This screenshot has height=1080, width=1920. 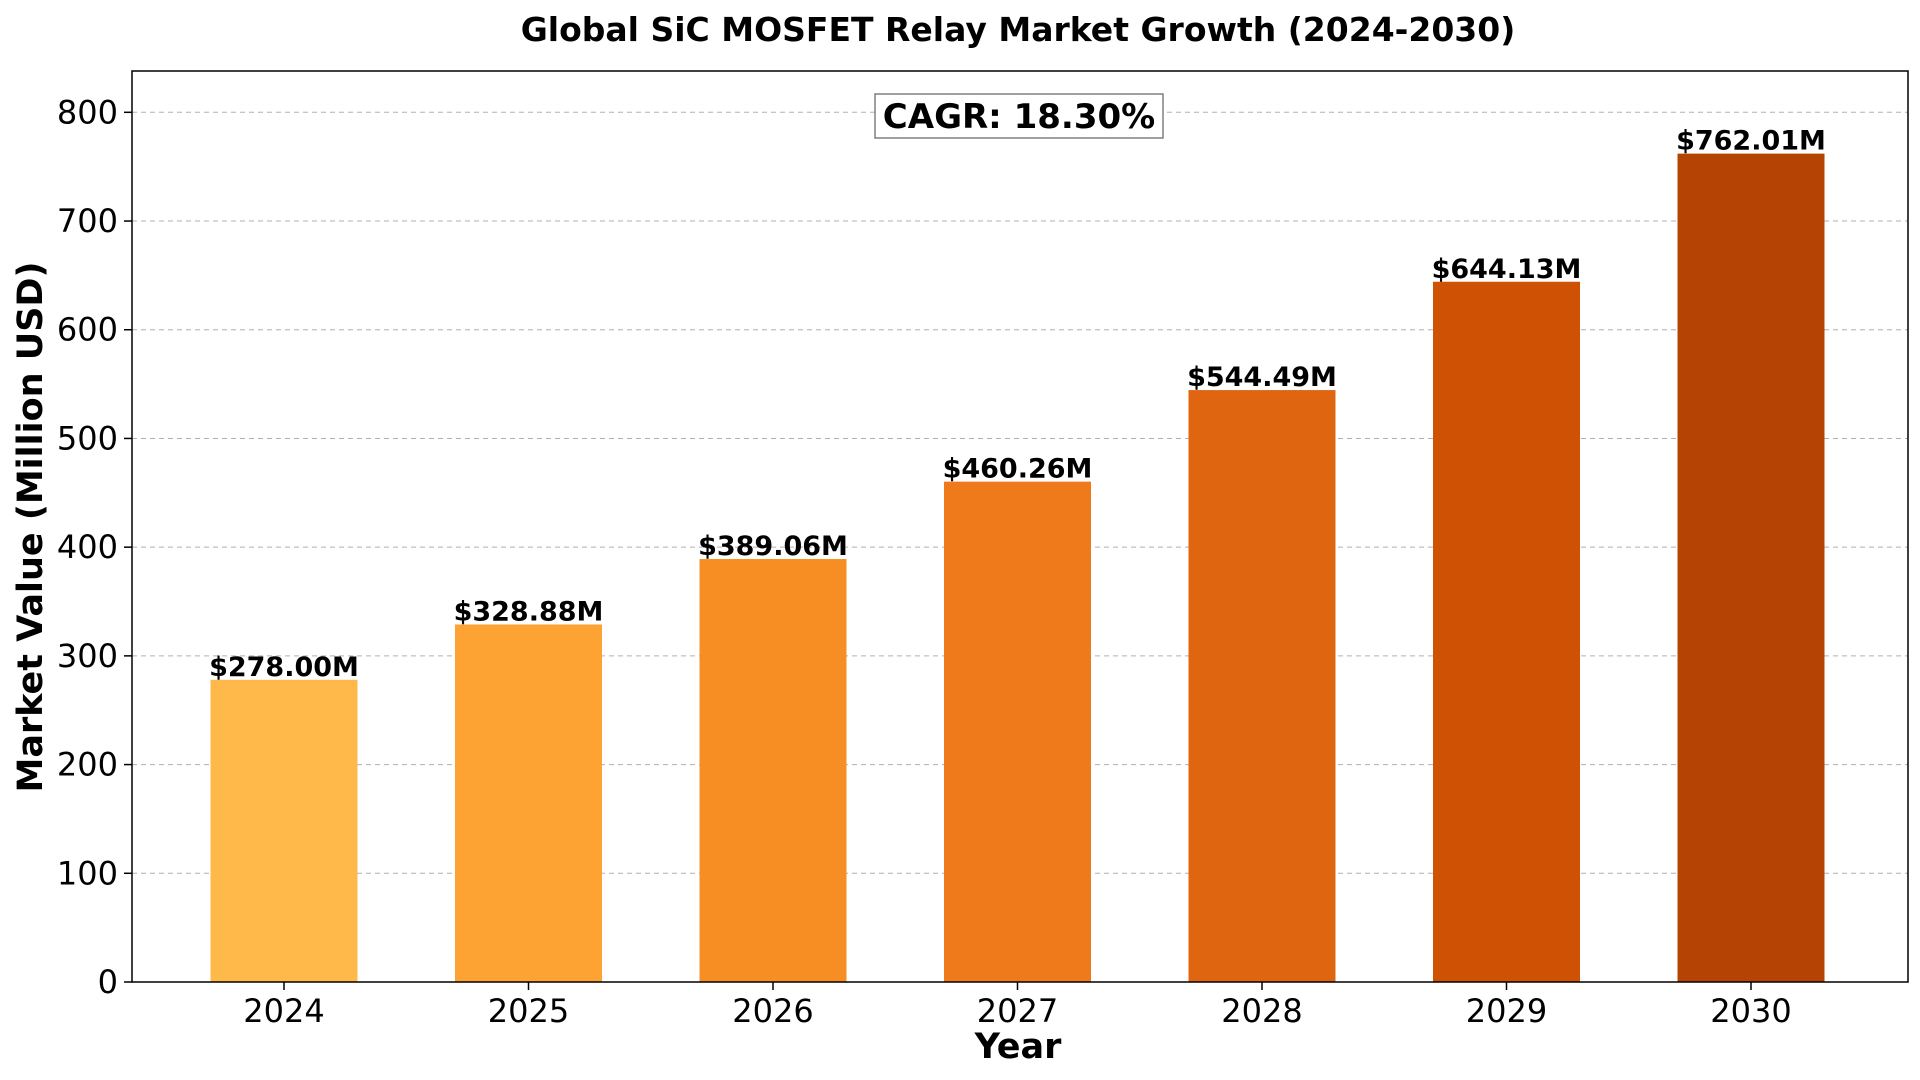 What do you see at coordinates (772, 1011) in the screenshot?
I see `x-tick-label: 2026` at bounding box center [772, 1011].